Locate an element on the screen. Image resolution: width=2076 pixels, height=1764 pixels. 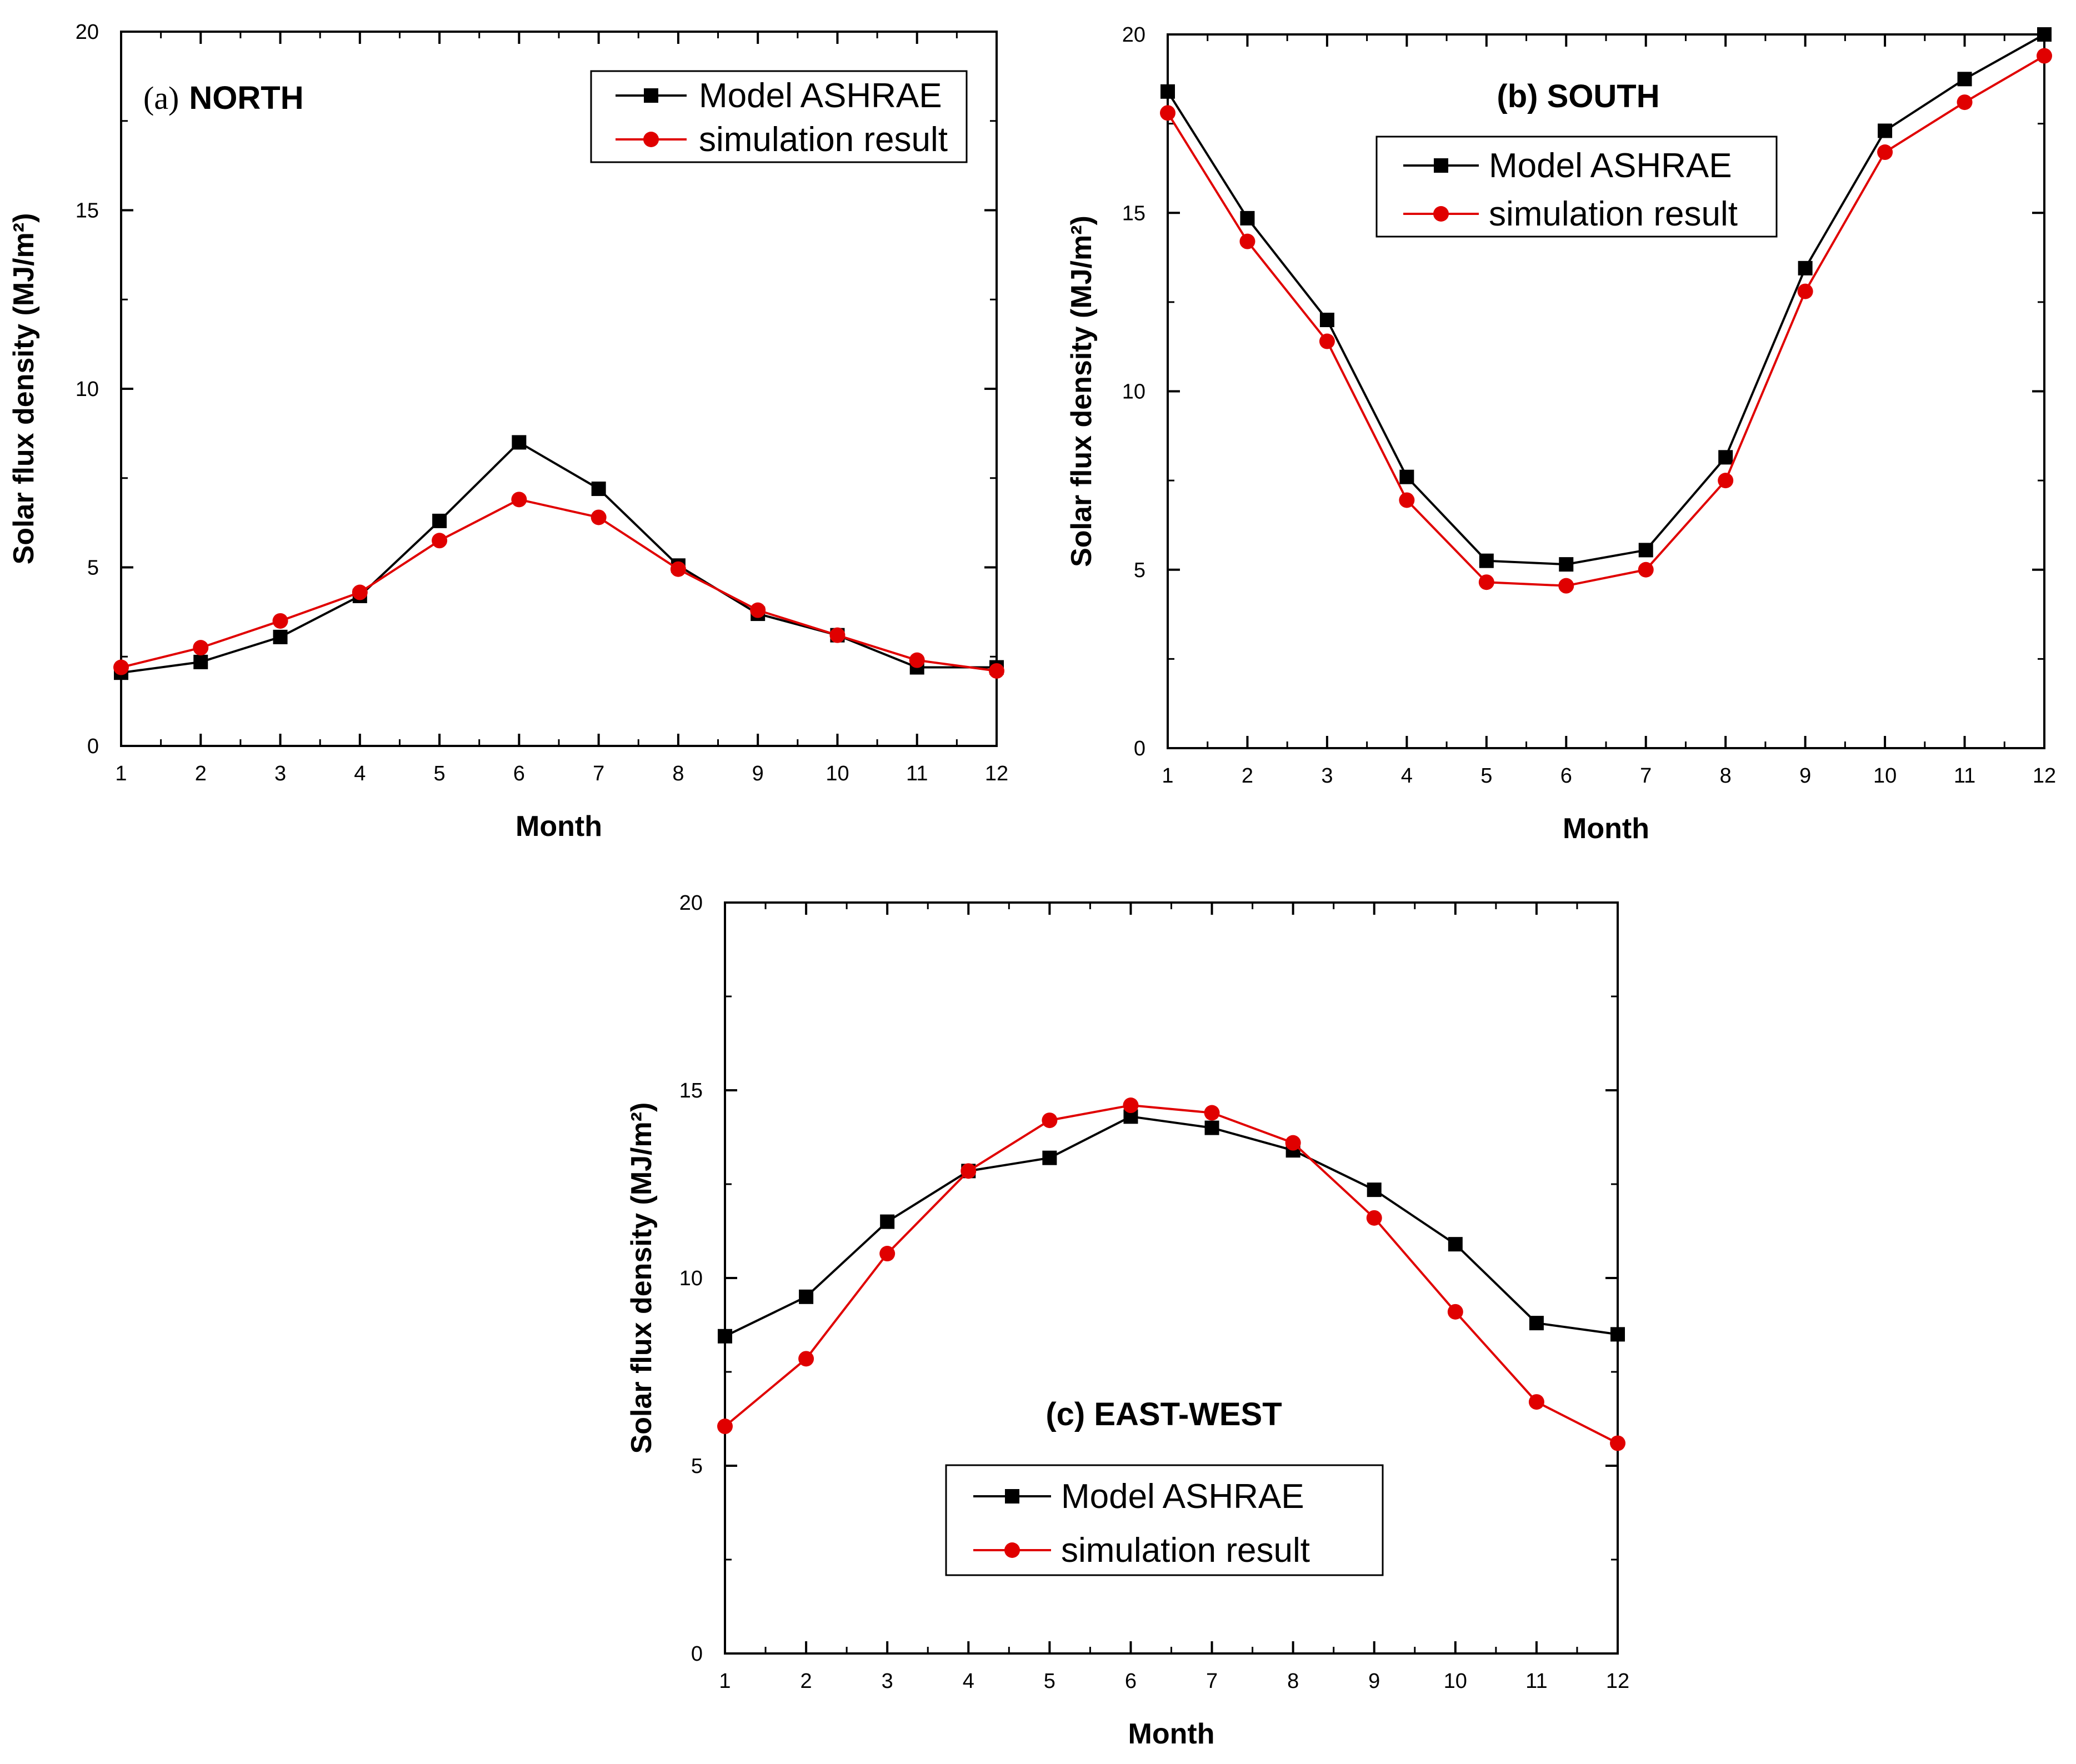
legend-box is located at coordinates (779, 116).